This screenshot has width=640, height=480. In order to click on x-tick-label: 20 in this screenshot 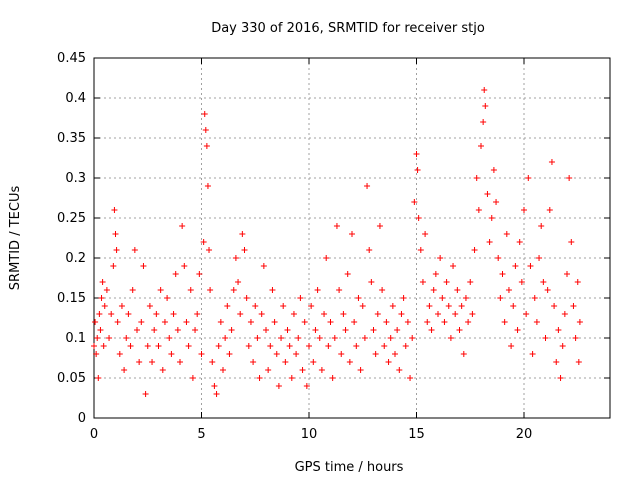, I will do `click(524, 434)`.